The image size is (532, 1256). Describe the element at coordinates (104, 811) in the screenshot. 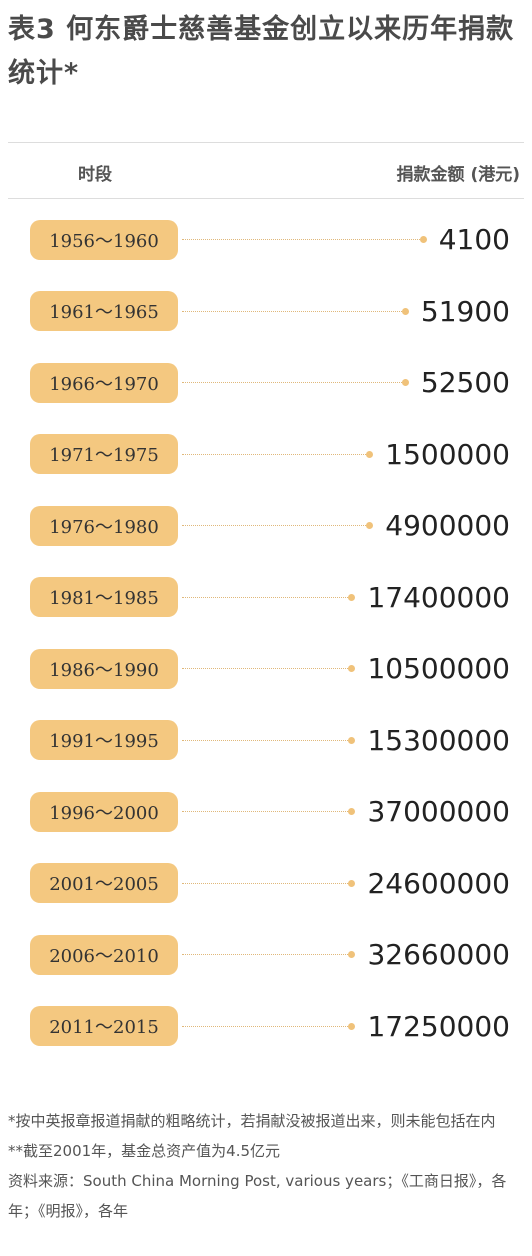

I see `period-label: 1996～2000` at that location.